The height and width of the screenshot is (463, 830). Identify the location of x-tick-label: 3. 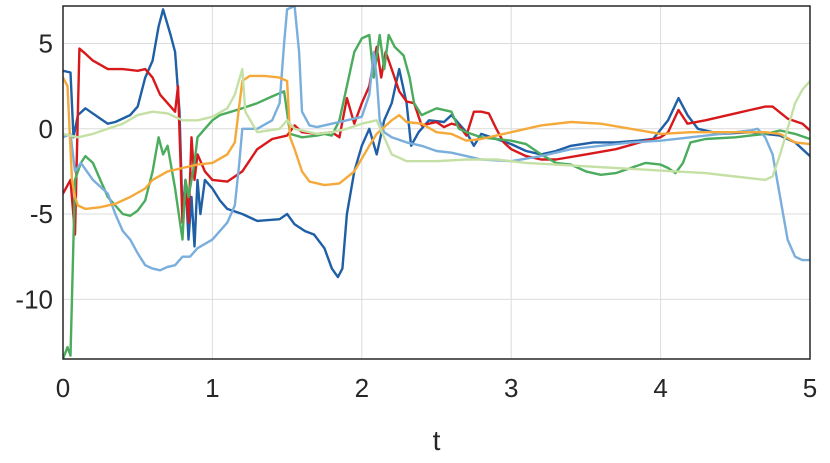
(511, 388).